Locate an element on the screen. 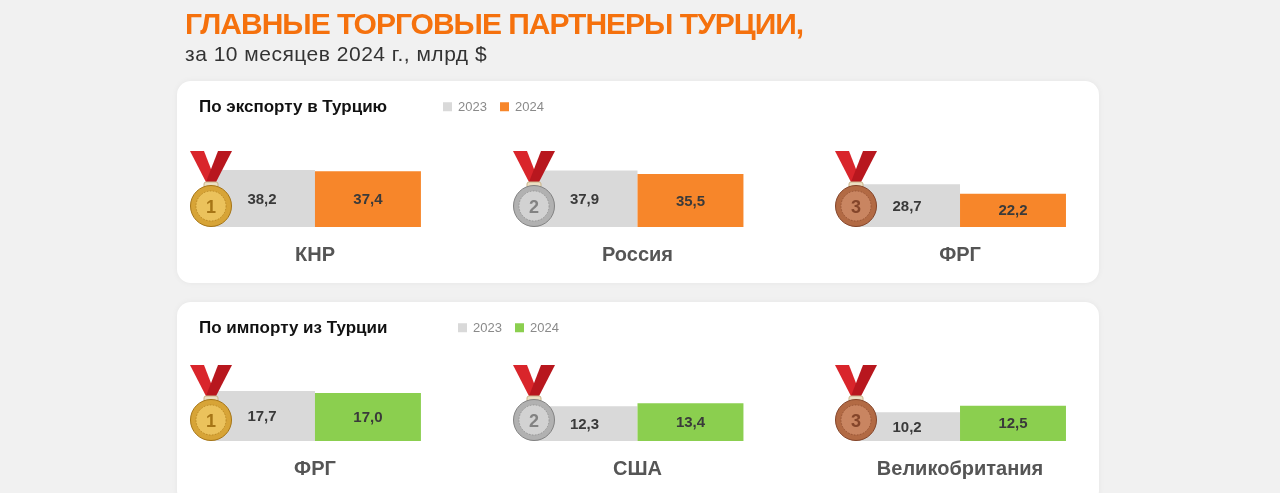  data-label: 12,3 is located at coordinates (584, 423).